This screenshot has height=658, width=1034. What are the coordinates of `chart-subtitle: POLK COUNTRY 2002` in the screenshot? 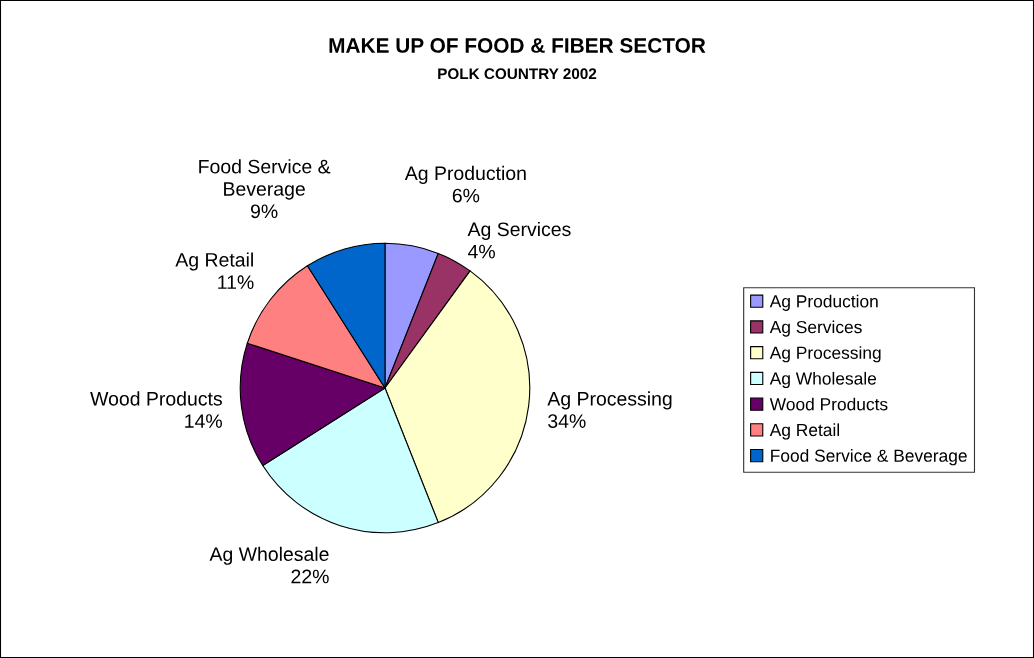 It's located at (517, 74).